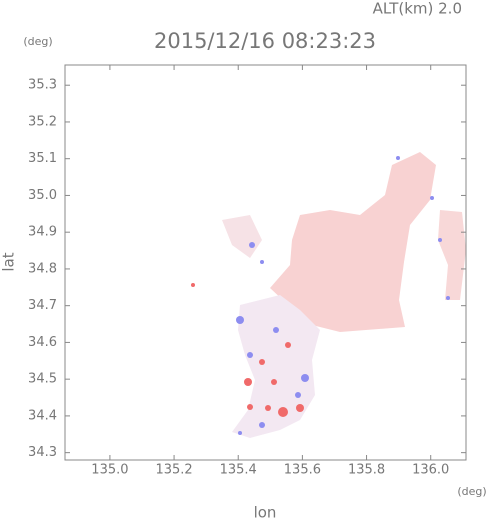 The width and height of the screenshot is (491, 521). I want to click on y-tick-label: 35.3, so click(42, 85).